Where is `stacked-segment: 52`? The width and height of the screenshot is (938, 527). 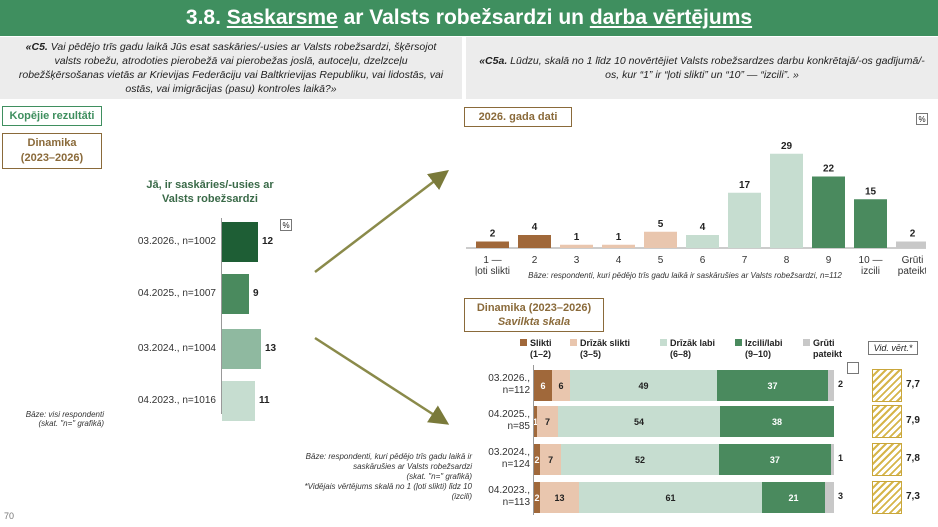
stacked-segment: 52 is located at coordinates (640, 459).